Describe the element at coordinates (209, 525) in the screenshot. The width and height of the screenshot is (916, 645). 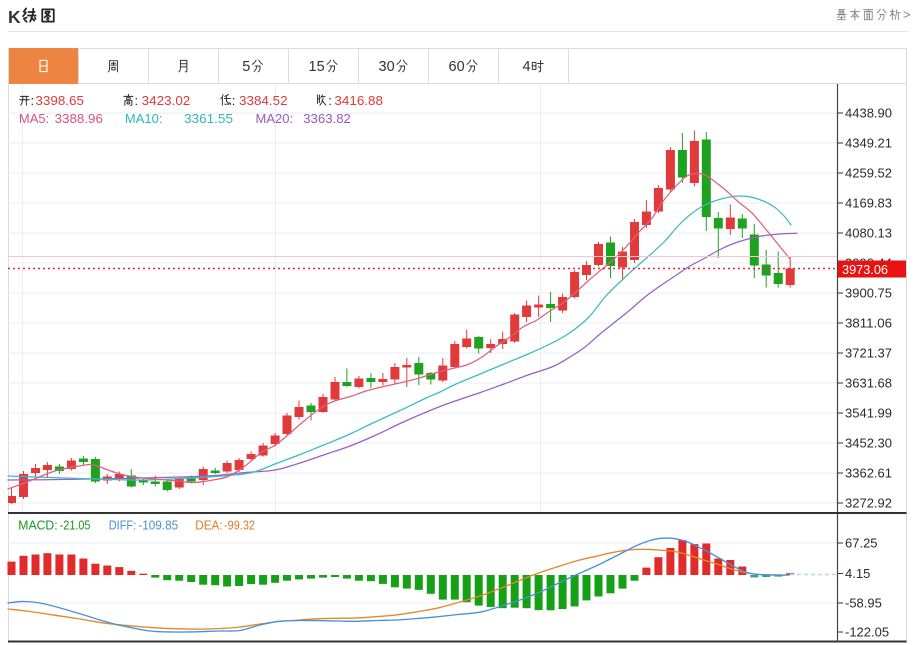
I see `svg-text: DEA:` at that location.